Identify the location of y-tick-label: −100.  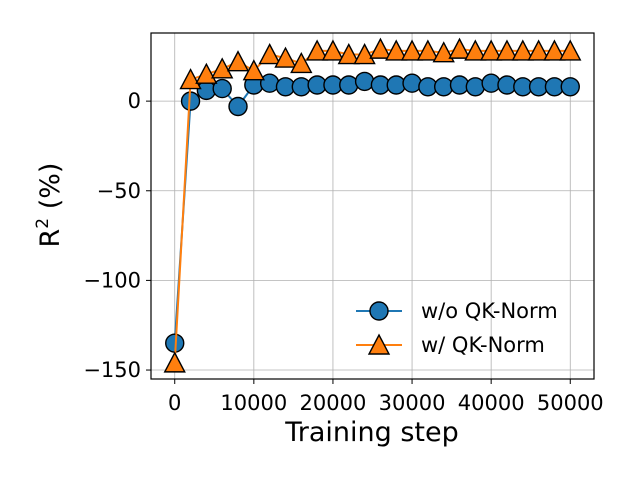
(112, 280).